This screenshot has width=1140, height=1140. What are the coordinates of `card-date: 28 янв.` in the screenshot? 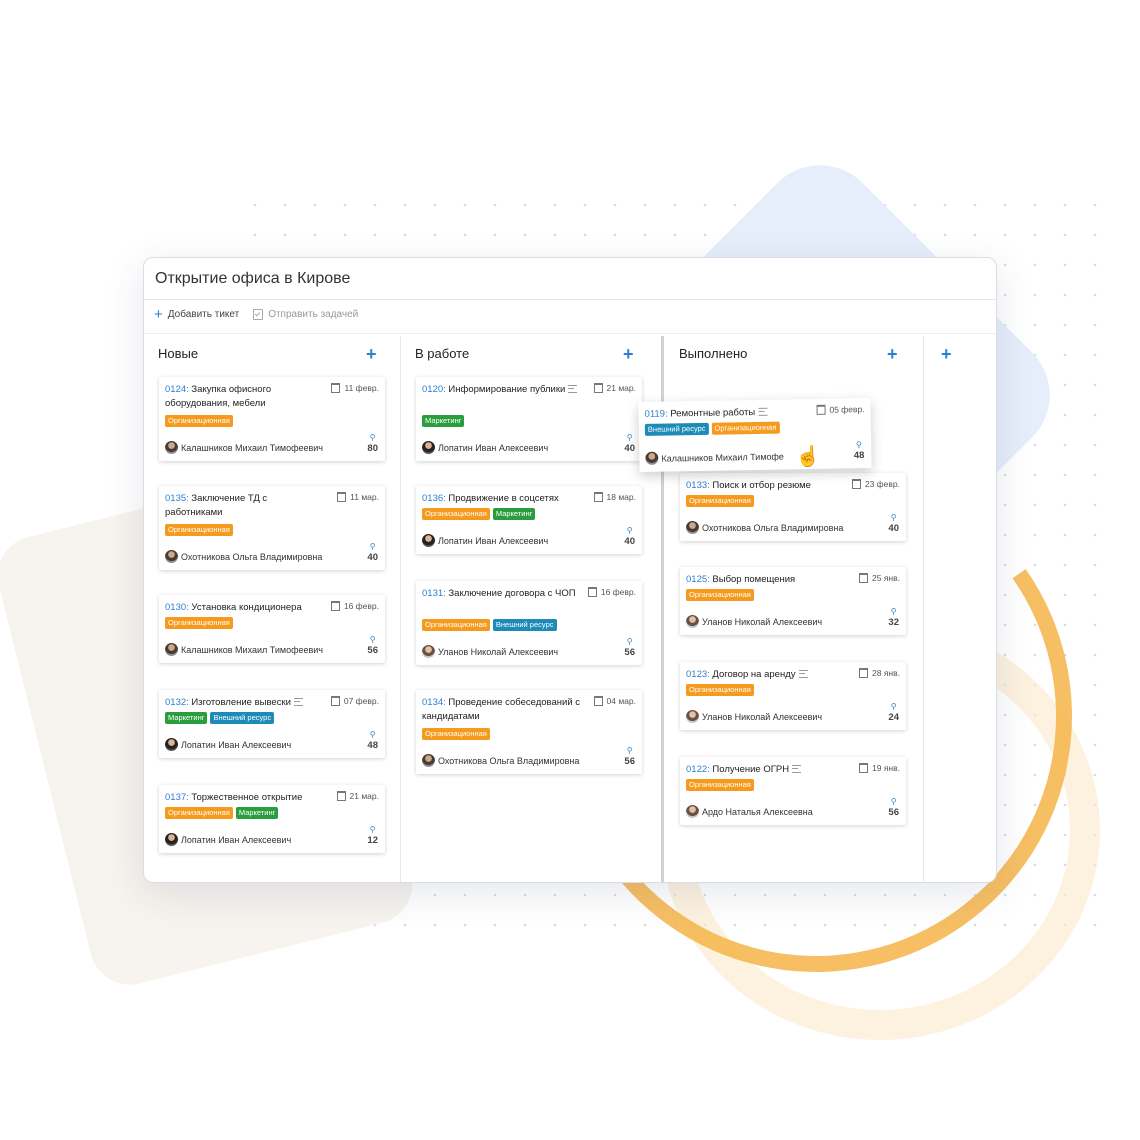 It's located at (879, 673).